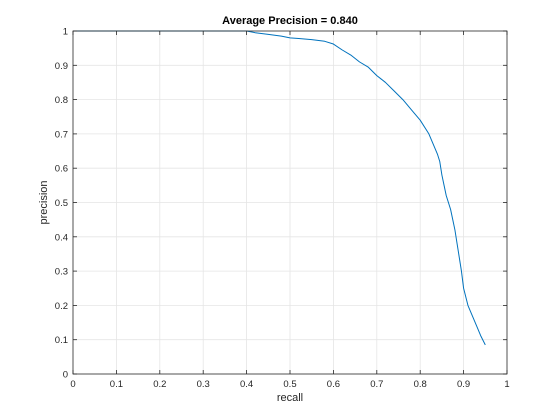 This screenshot has width=560, height=420. I want to click on y-tick-label: 0.2, so click(61, 306).